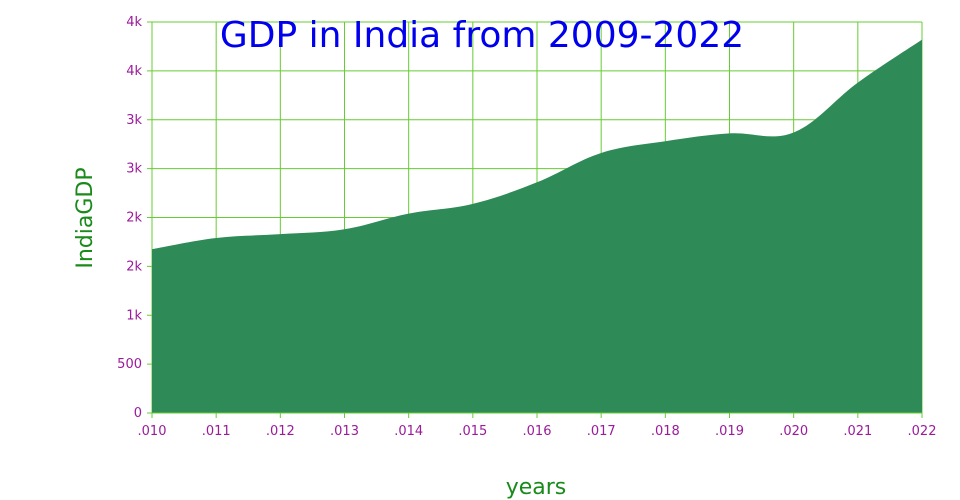 This screenshot has height=500, width=960. I want to click on y-axis-label: IndiaGDP, so click(85, 217).